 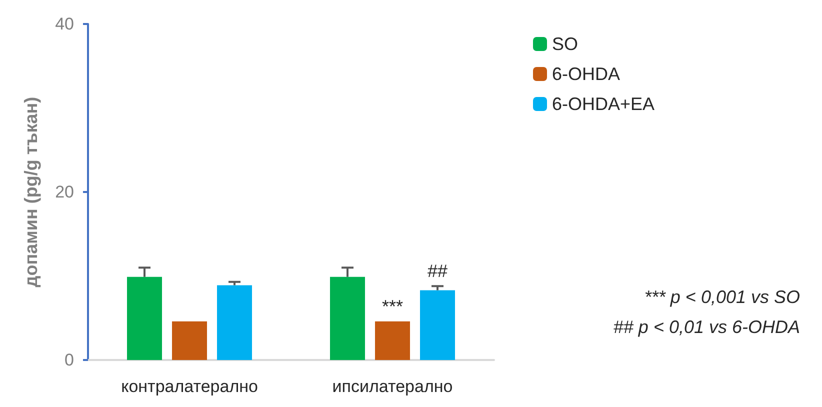 What do you see at coordinates (64, 24) in the screenshot?
I see `y-tick-label: 40` at bounding box center [64, 24].